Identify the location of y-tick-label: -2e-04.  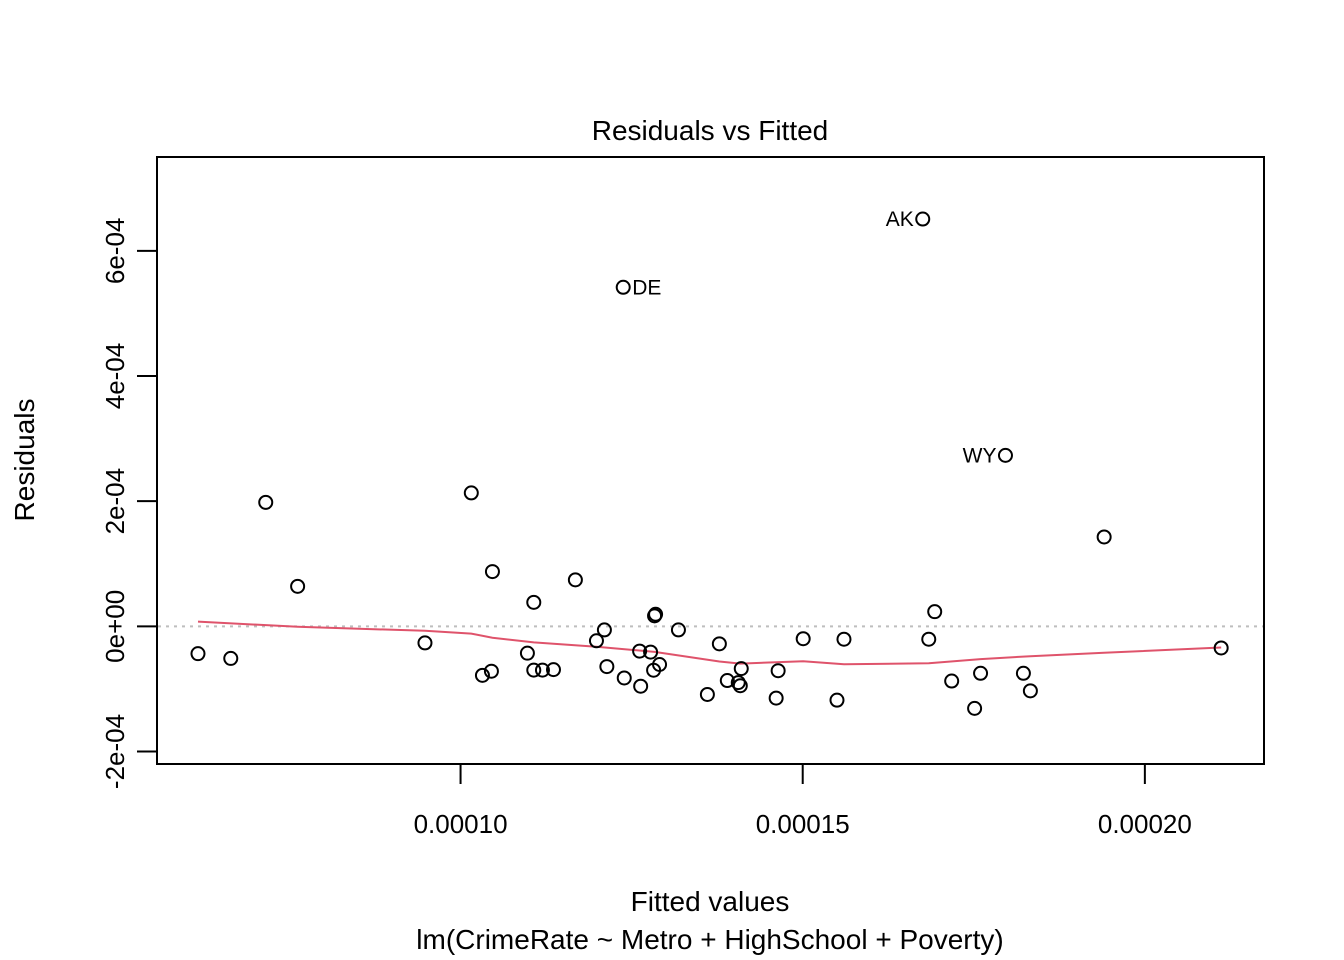
(115, 751).